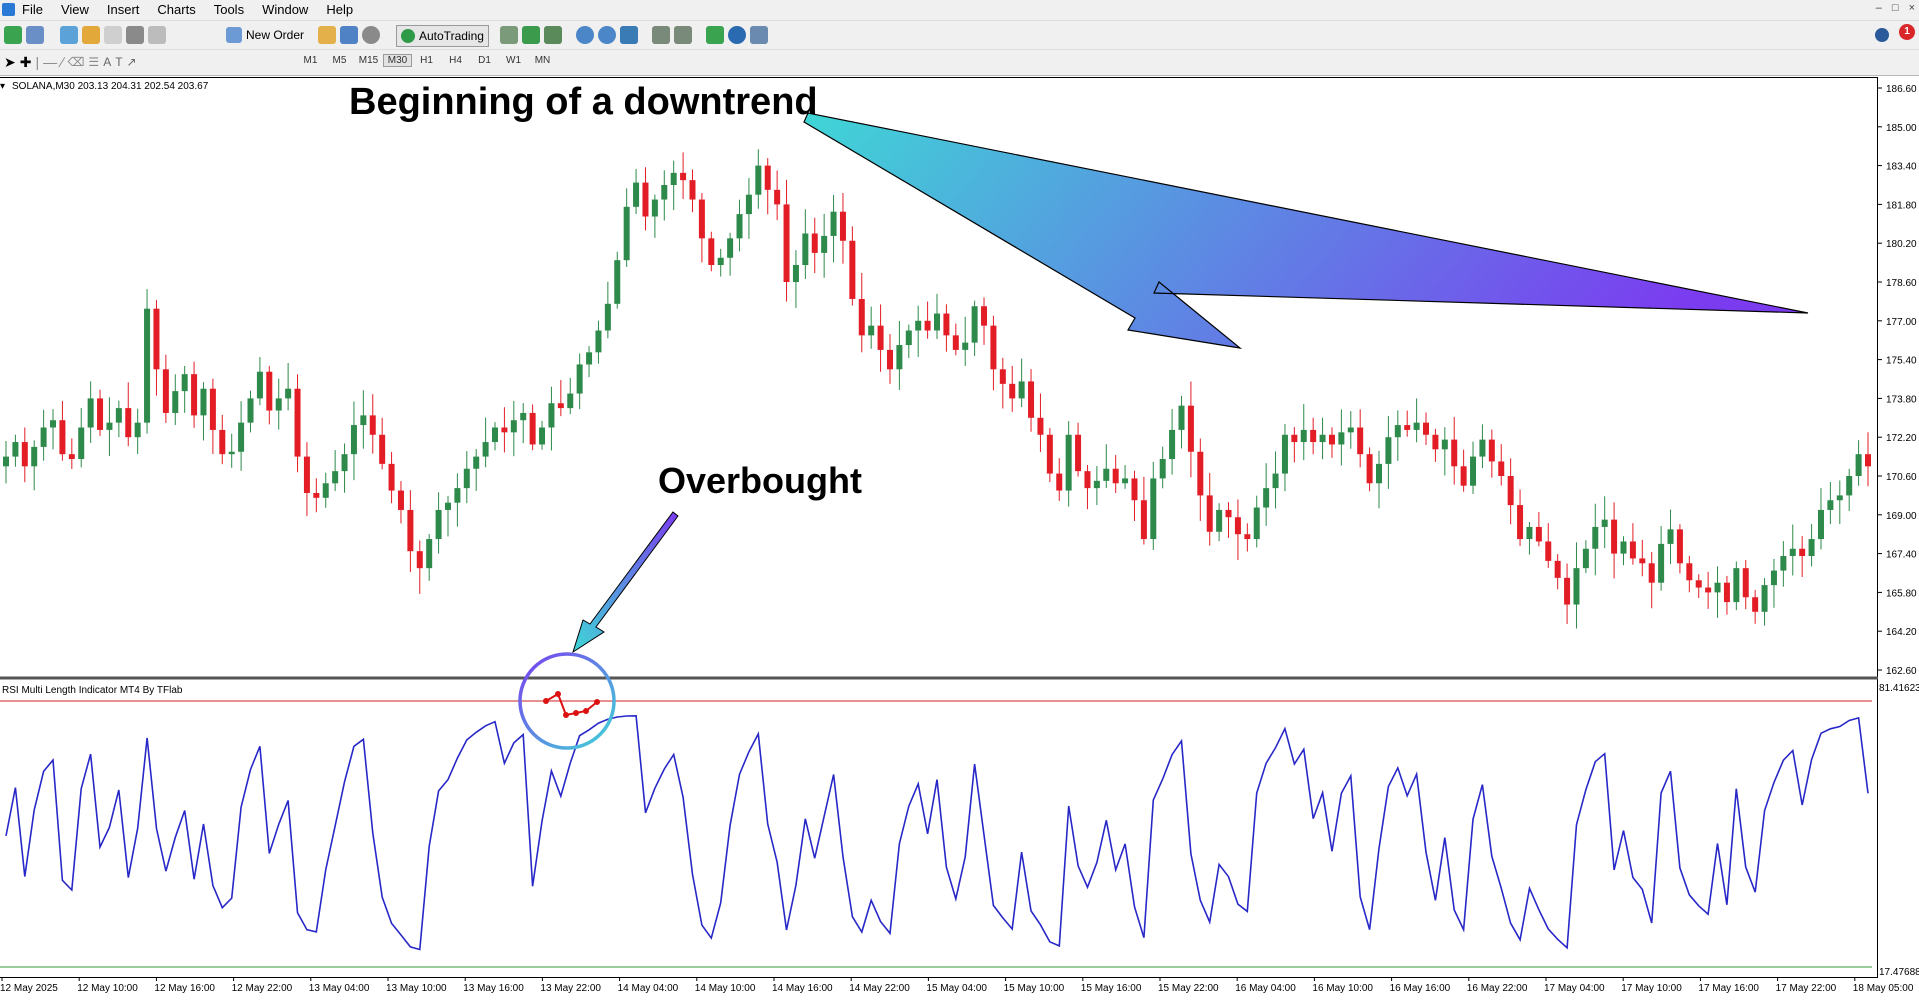  What do you see at coordinates (176, 9) in the screenshot?
I see `menu-charts: Charts` at bounding box center [176, 9].